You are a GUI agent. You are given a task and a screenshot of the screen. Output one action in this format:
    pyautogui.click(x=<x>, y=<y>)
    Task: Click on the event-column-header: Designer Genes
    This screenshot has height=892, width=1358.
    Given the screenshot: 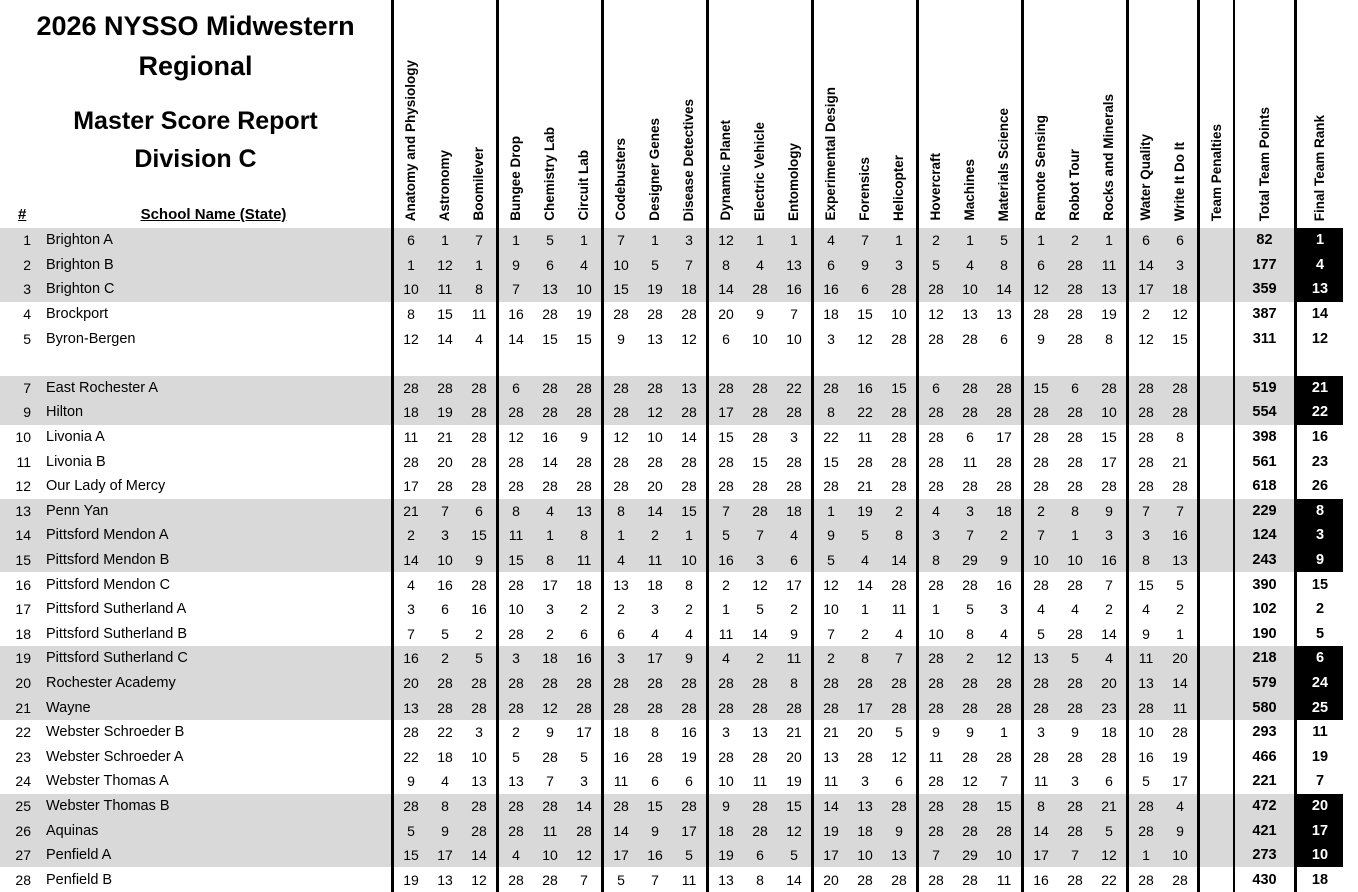 What is the action you would take?
    pyautogui.click(x=655, y=169)
    